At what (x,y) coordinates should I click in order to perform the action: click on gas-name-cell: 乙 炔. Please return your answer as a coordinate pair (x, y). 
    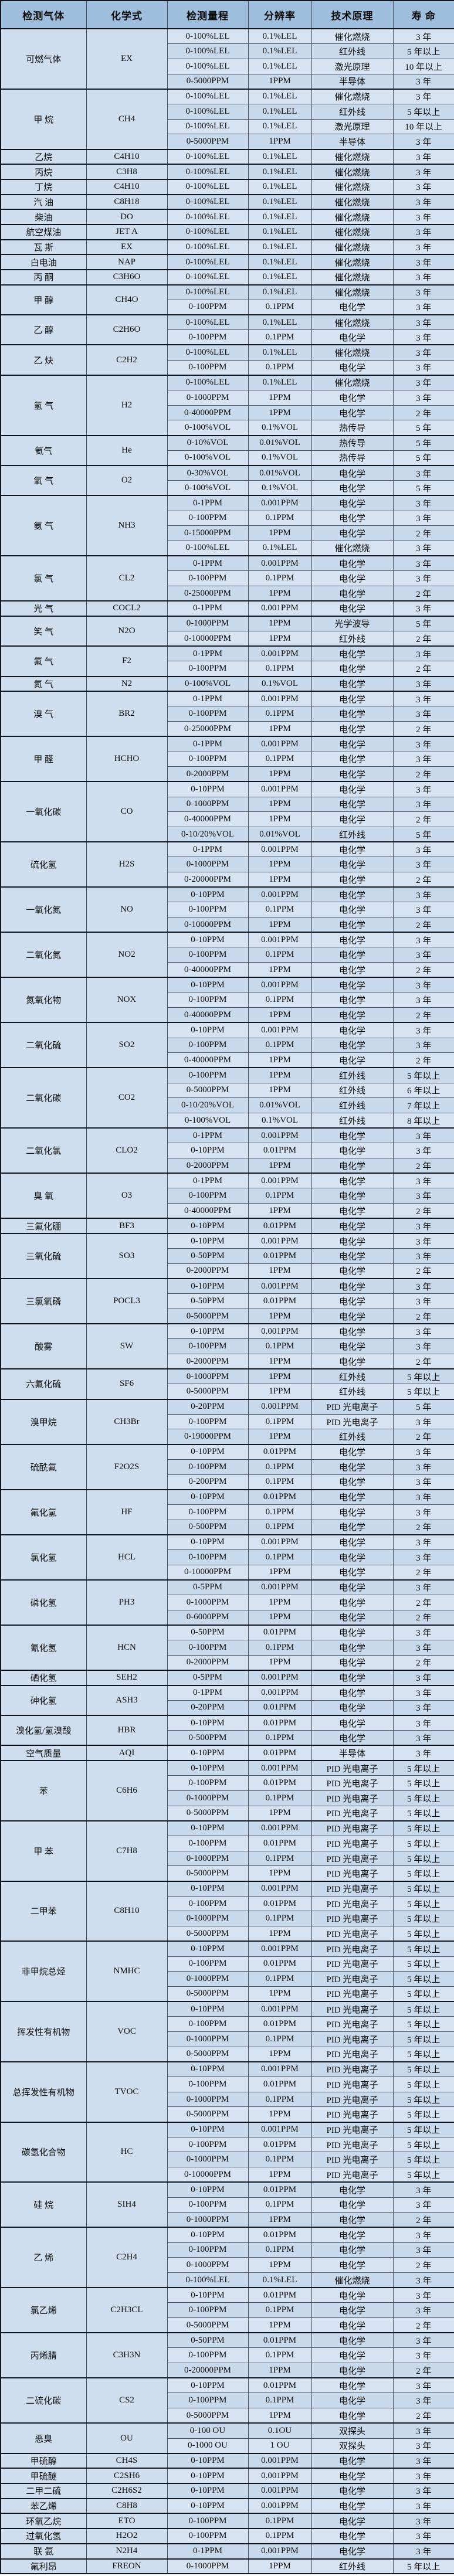
    Looking at the image, I should click on (43, 360).